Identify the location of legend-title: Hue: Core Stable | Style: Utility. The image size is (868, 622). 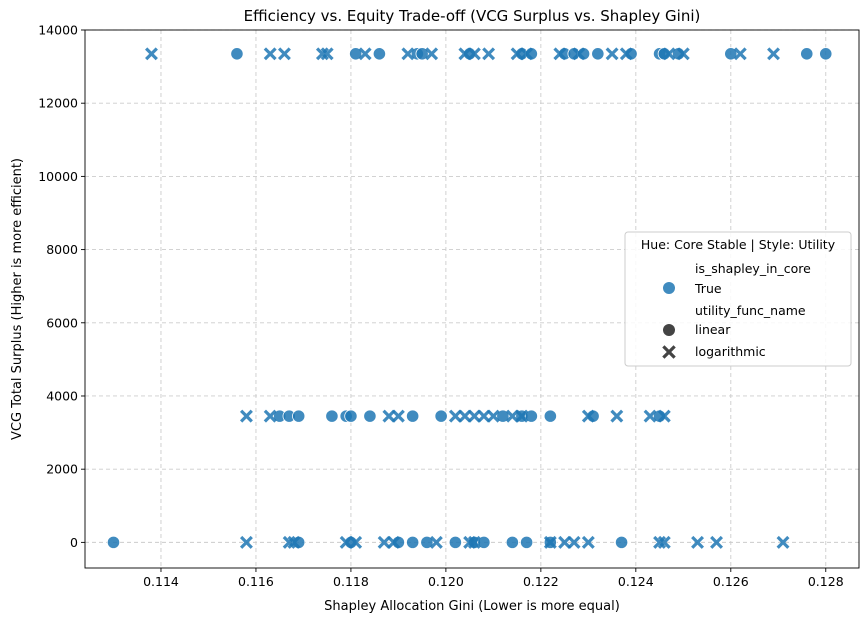
(738, 244).